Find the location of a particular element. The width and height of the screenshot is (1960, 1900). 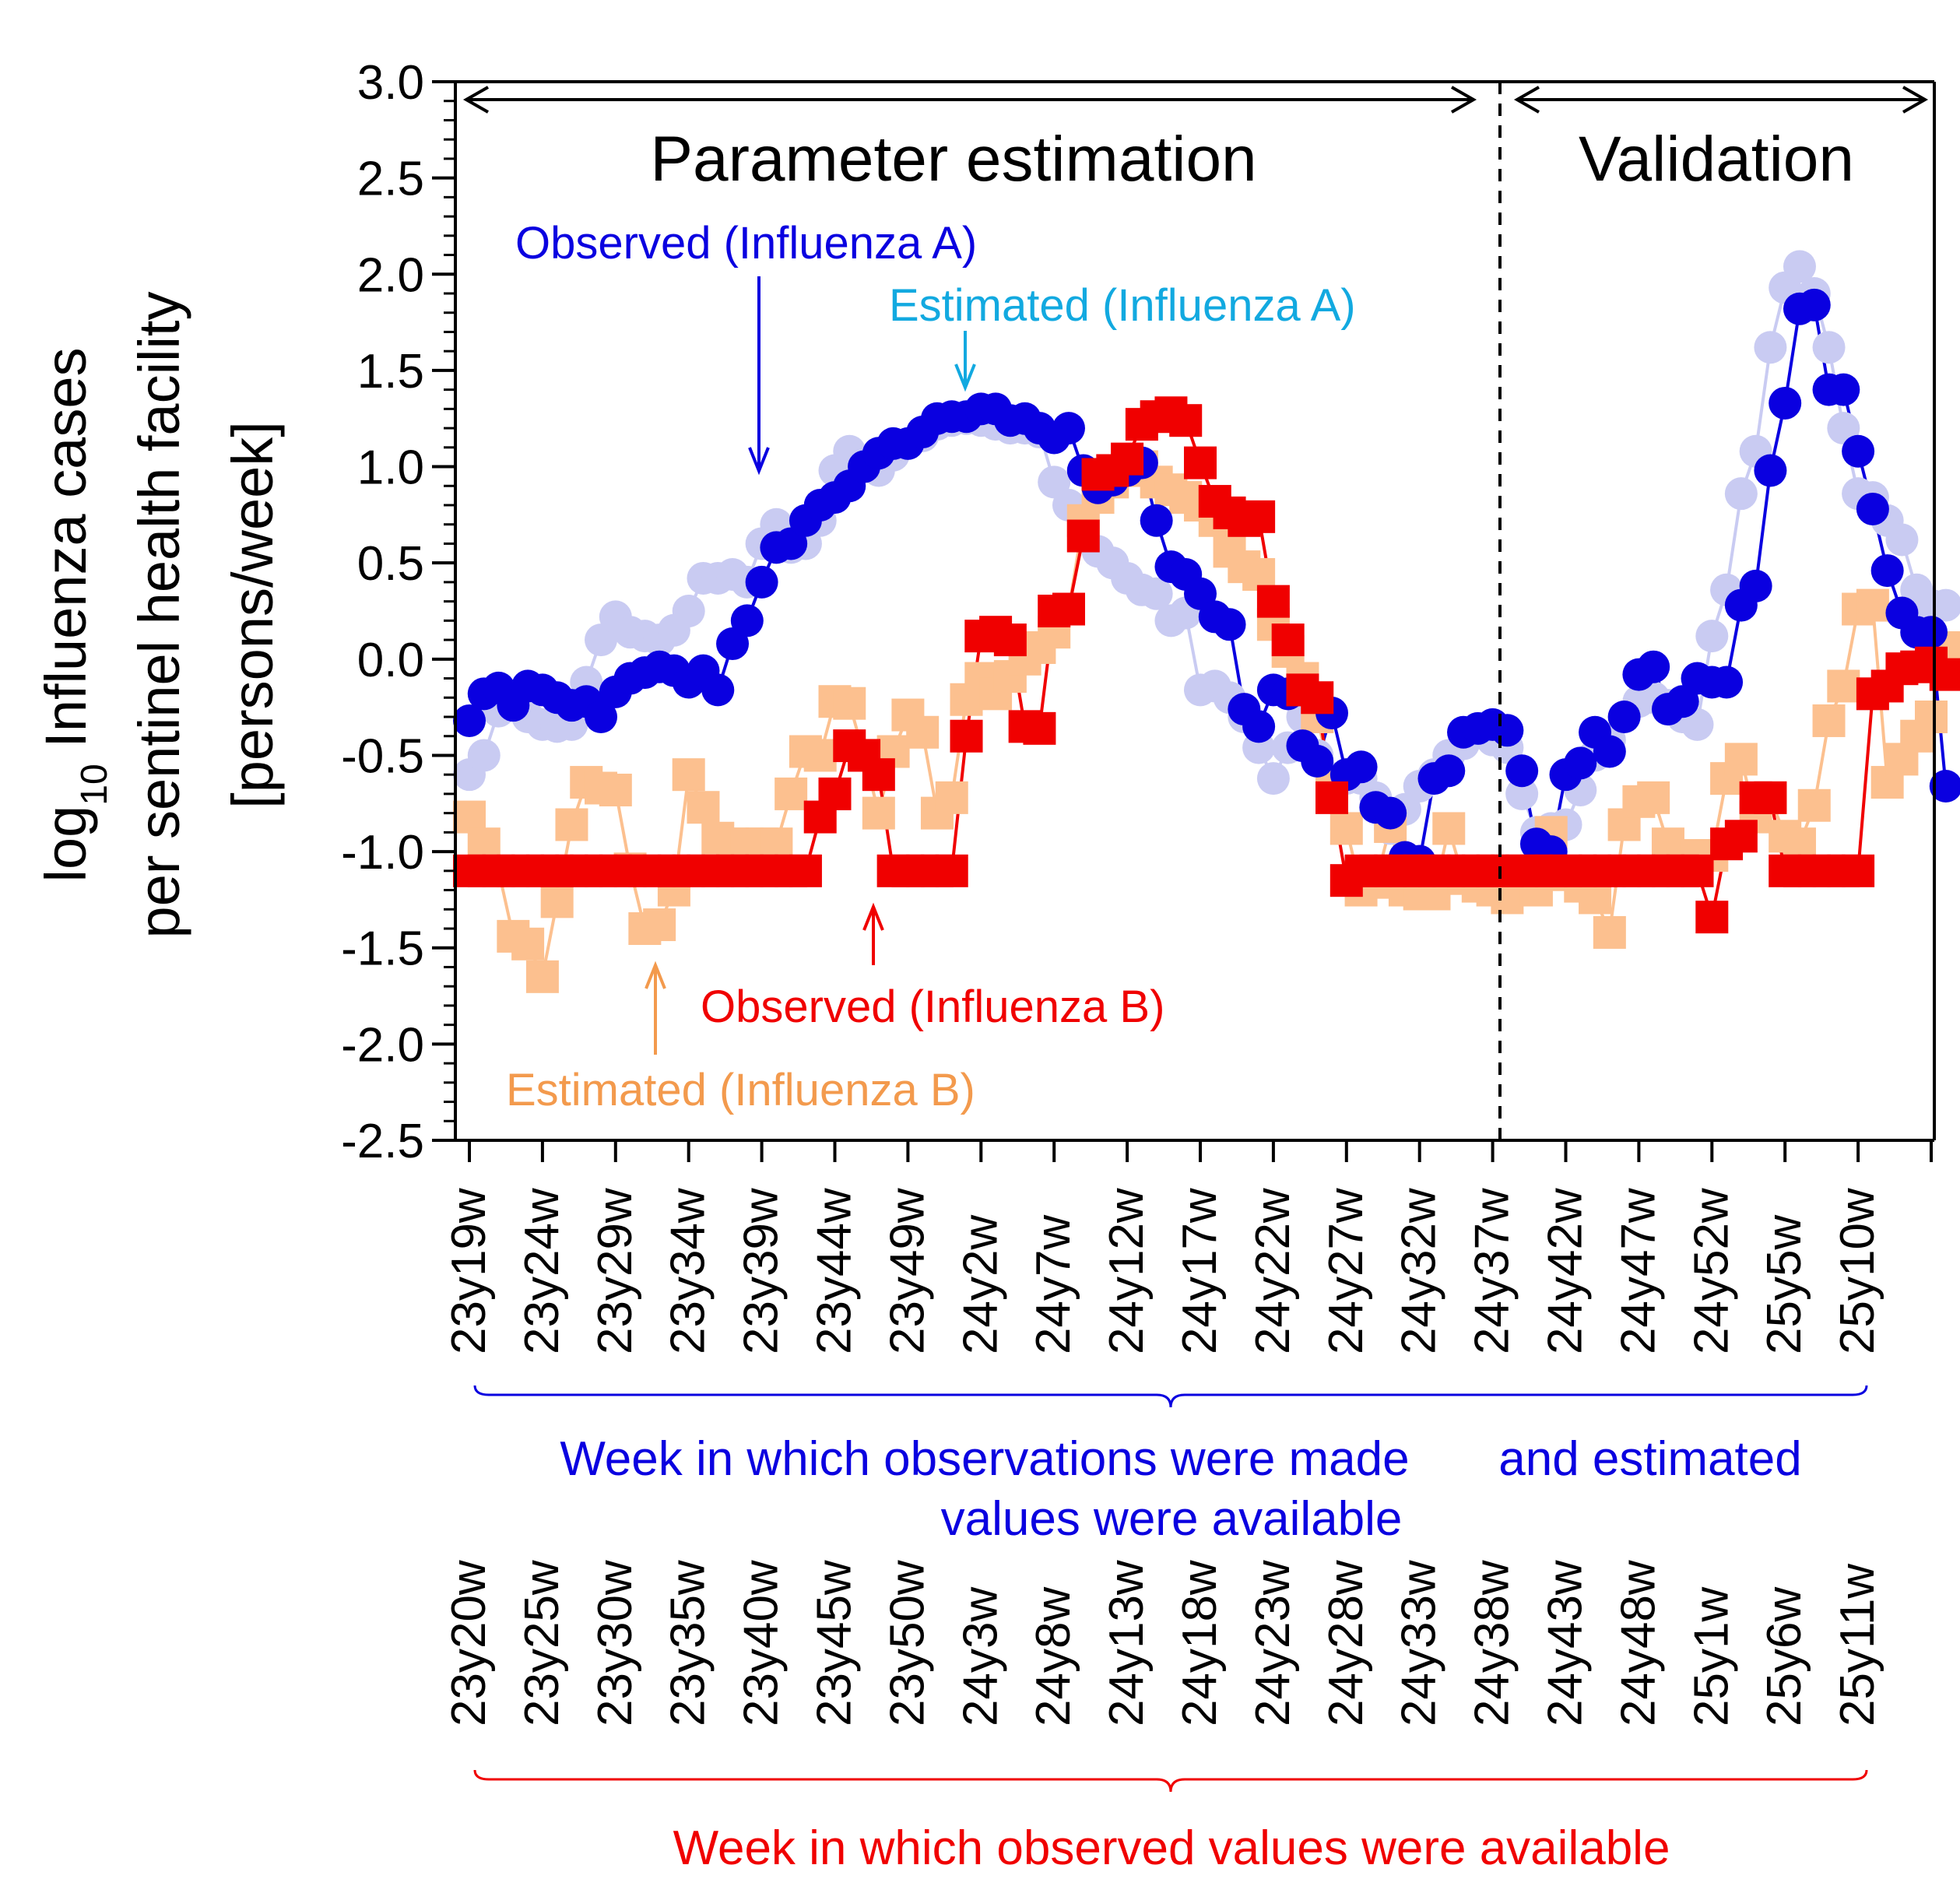

x-tick-label-next-15: 24y43w is located at coordinates (1566, 1643).